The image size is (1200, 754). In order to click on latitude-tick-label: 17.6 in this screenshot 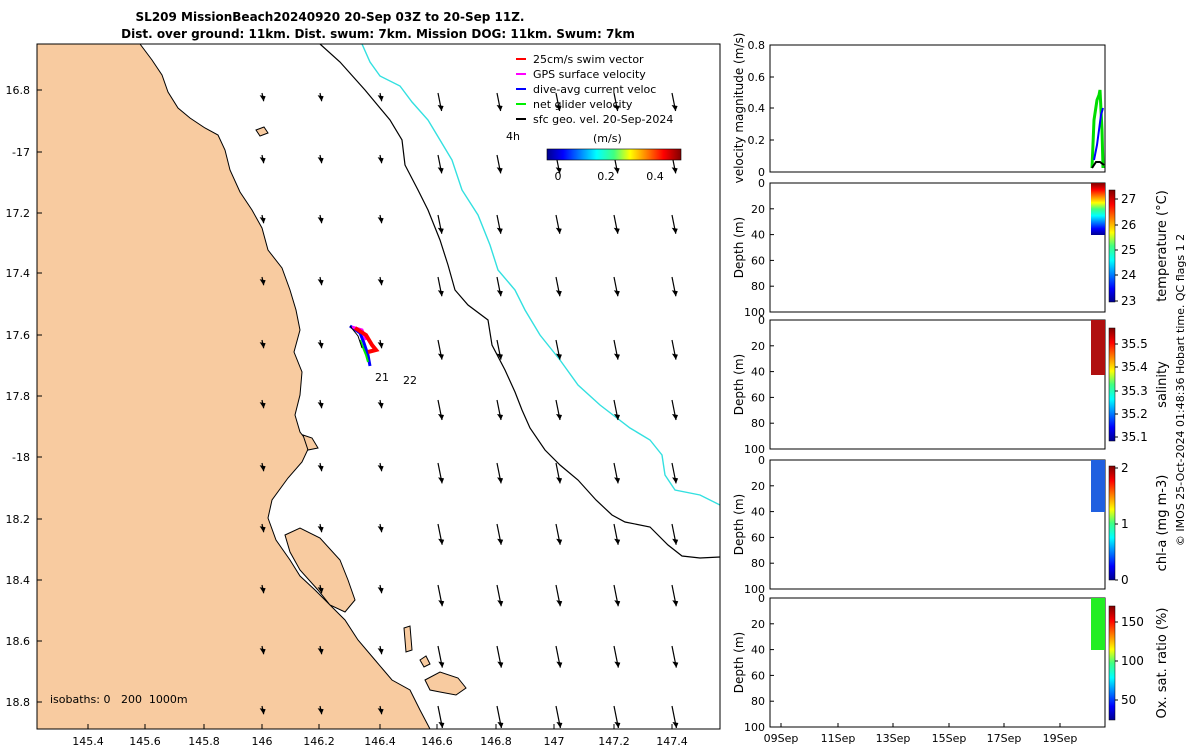, I will do `click(18, 335)`.